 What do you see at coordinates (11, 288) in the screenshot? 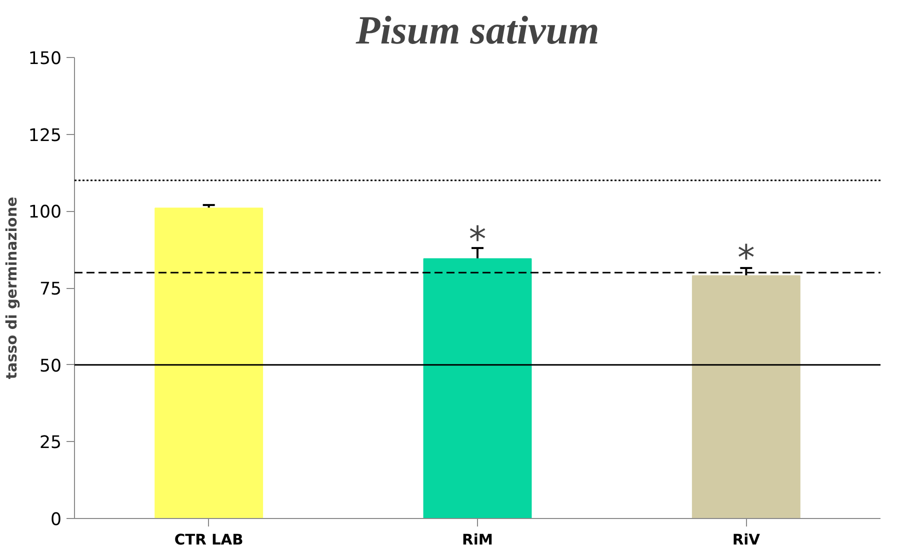
I see `y-axis-title: tasso di germinazione` at bounding box center [11, 288].